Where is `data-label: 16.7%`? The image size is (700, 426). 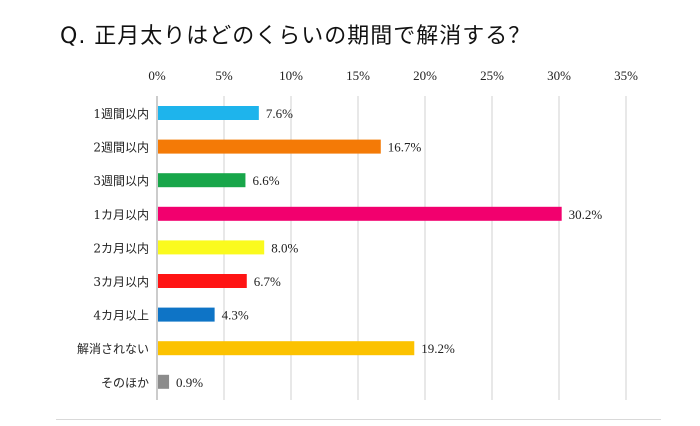
data-label: 16.7% is located at coordinates (405, 147).